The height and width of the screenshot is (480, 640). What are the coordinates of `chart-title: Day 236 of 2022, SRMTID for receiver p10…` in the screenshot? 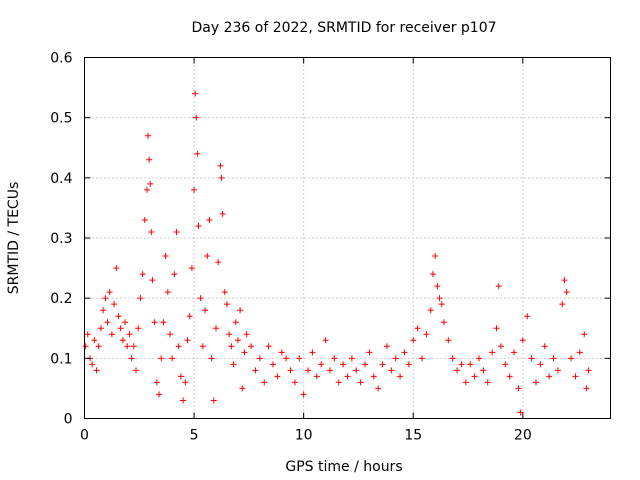 It's located at (343, 28).